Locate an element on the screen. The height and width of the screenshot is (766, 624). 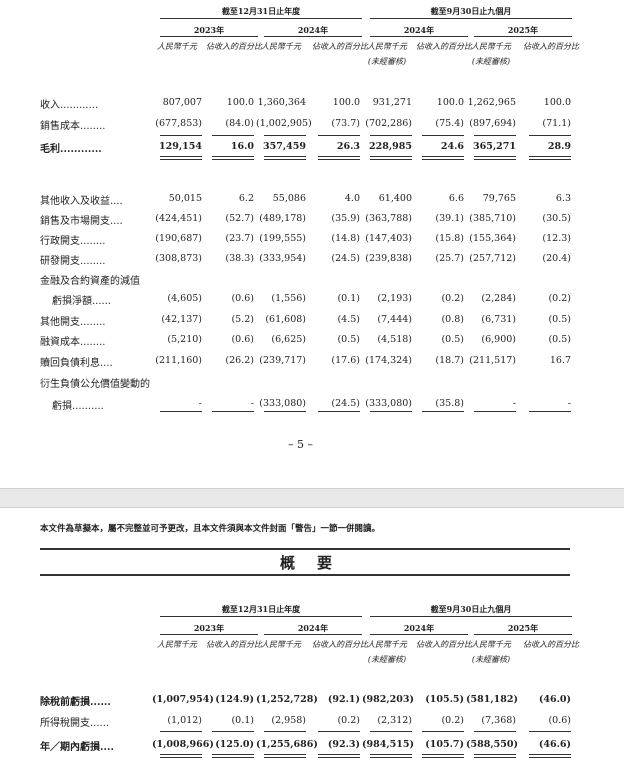
row-label-text: 贖回負債利息 is located at coordinates (70, 363).